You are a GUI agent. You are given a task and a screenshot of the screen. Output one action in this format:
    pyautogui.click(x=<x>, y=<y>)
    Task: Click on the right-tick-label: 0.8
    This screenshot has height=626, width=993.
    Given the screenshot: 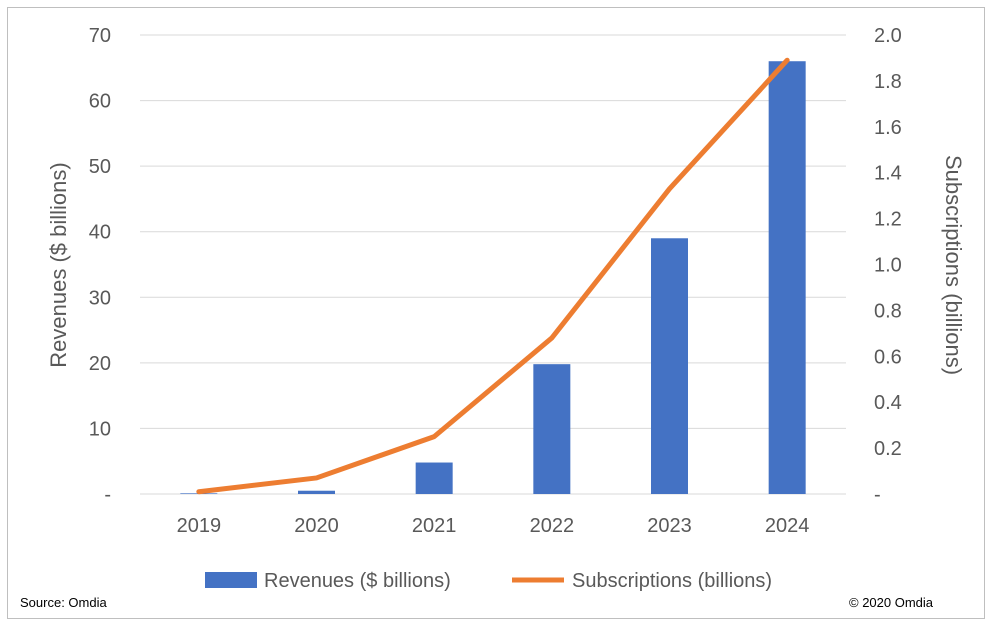 What is the action you would take?
    pyautogui.click(x=888, y=311)
    